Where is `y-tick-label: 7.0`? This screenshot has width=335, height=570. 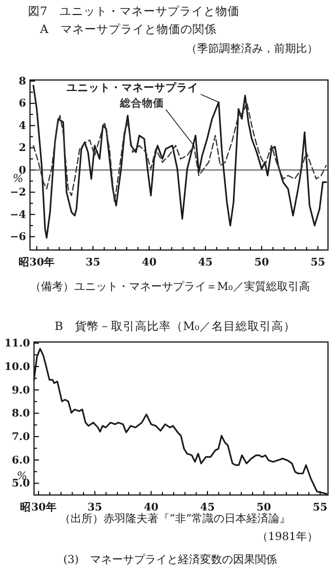
y-tick-label: 7.0 is located at coordinates (21, 436).